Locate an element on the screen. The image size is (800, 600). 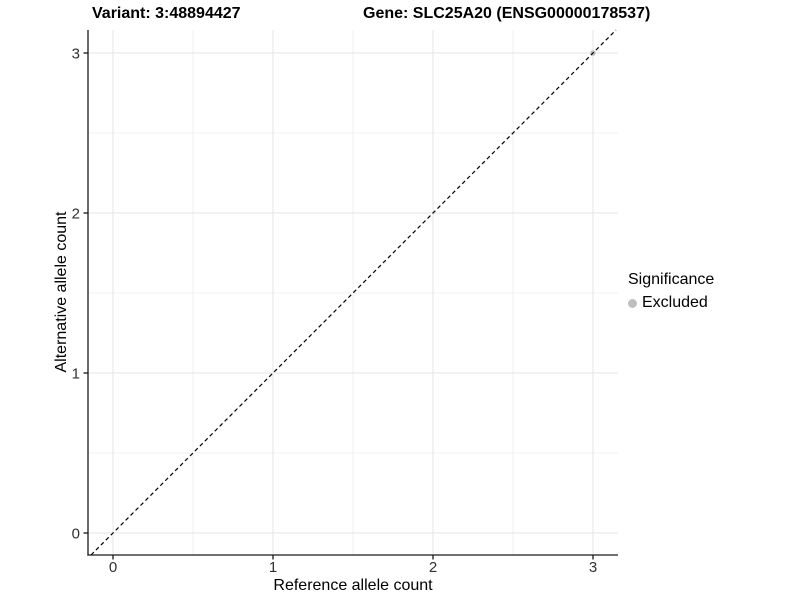
legend-item-excluded: Excluded is located at coordinates (671, 303).